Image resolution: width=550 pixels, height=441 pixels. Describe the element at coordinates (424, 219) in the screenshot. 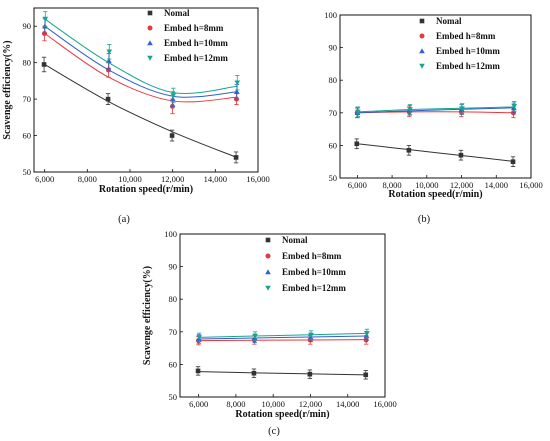

I see `panel-label: (b)` at that location.